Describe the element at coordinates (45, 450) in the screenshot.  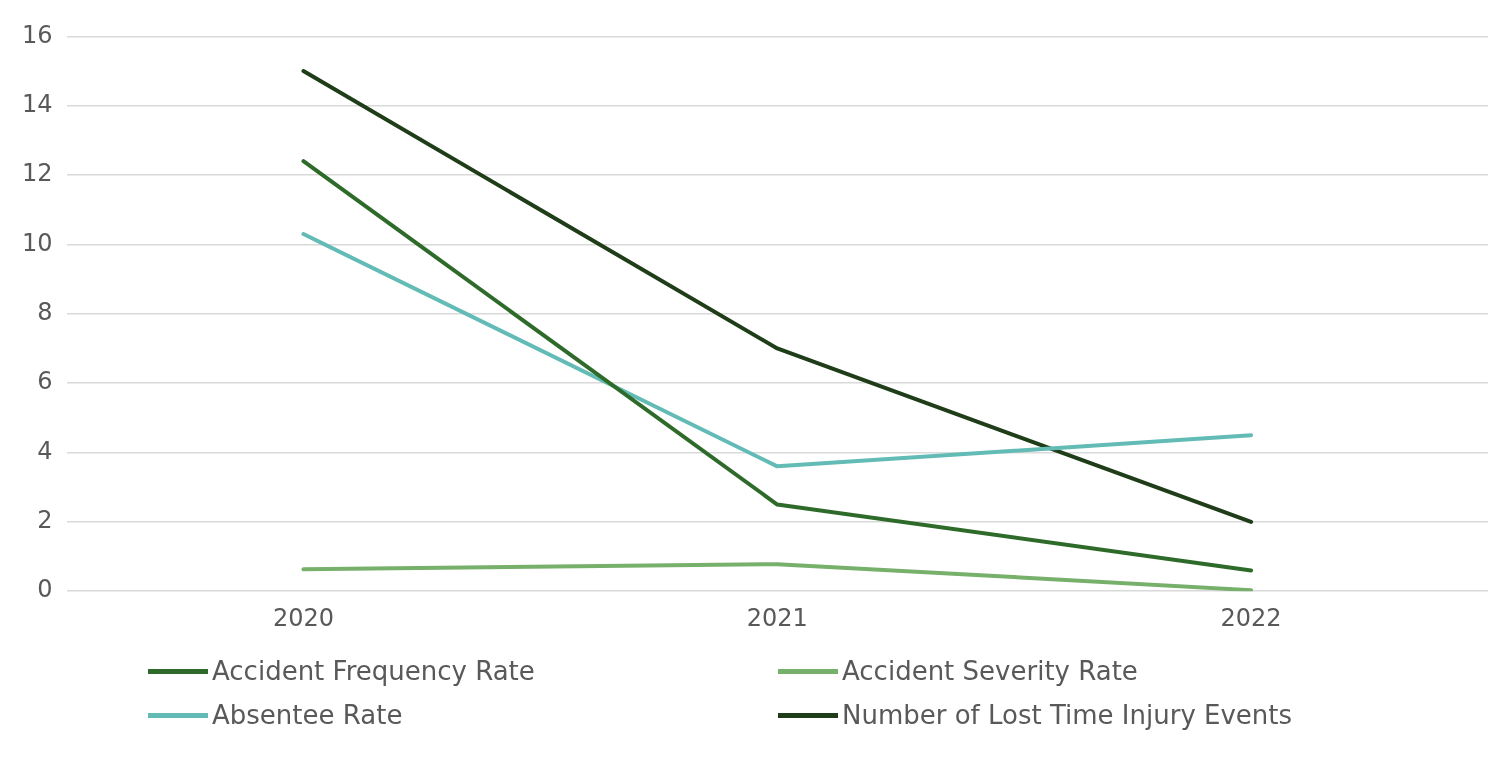
I see `y-tick-label: 4` at that location.